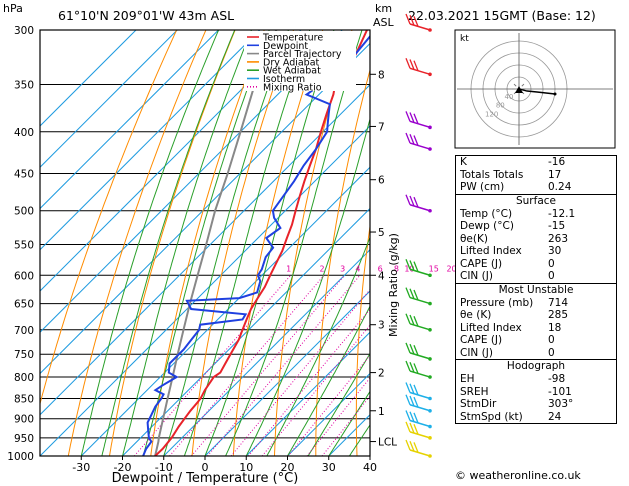 The image size is (629, 486). What do you see at coordinates (24, 355) in the screenshot?
I see `pressure-tick-label: 750` at bounding box center [24, 355].